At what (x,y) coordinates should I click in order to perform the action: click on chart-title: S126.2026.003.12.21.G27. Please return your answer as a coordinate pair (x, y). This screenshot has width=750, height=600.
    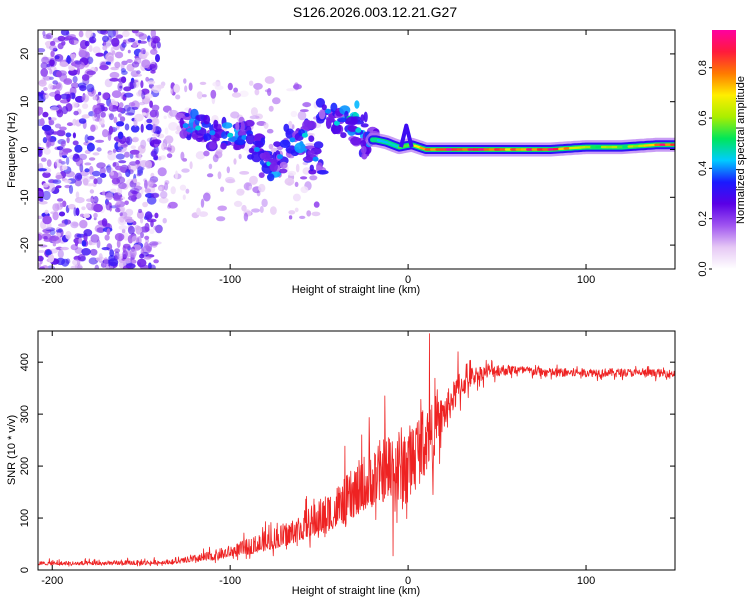
    Looking at the image, I should click on (375, 12).